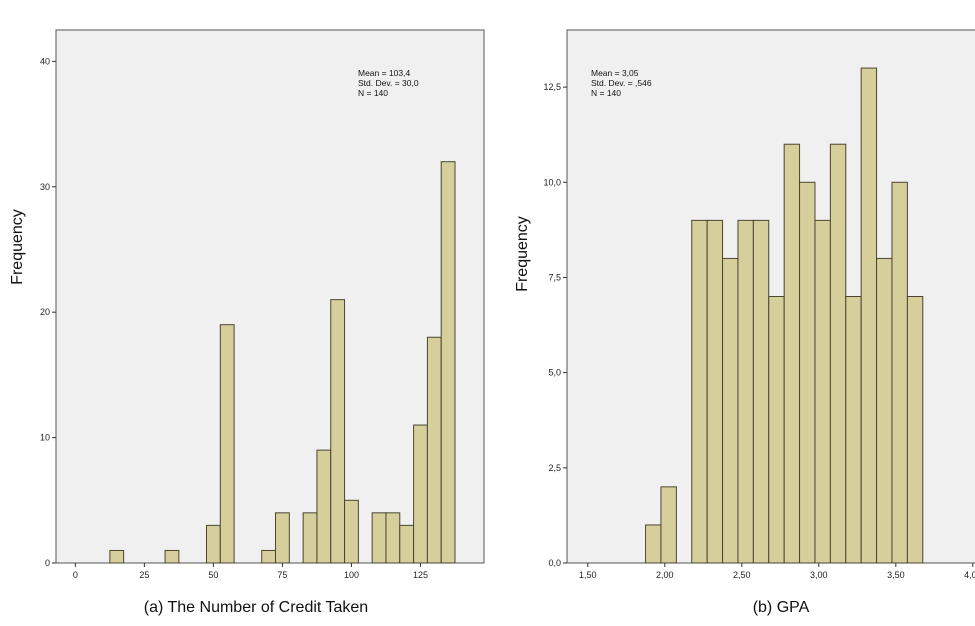 This screenshot has width=975, height=626. Describe the element at coordinates (45, 312) in the screenshot. I see `y-tick-label: 20` at that location.